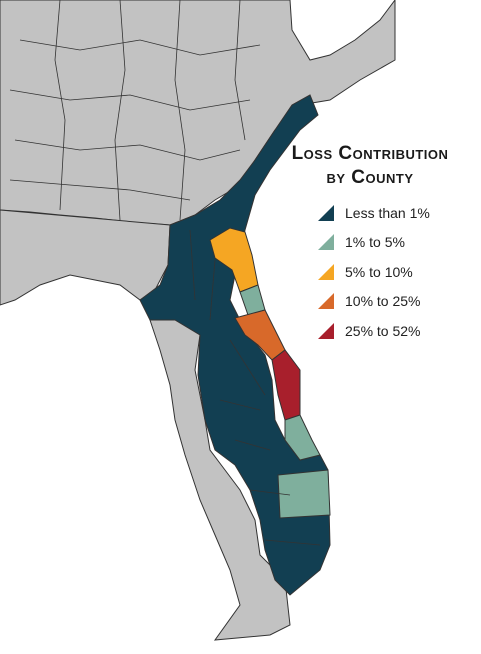 The height and width of the screenshot is (654, 481). Describe the element at coordinates (375, 242) in the screenshot. I see `legend-label: 1% to 5%` at that location.